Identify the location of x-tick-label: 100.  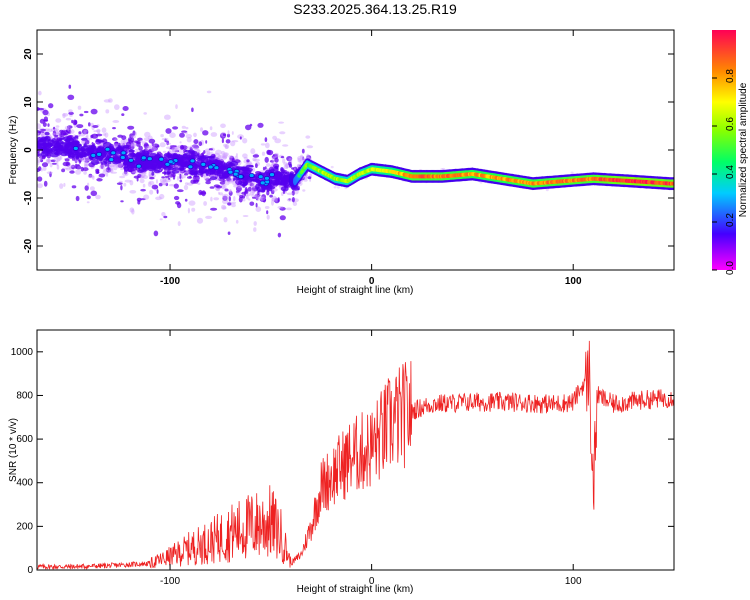
(573, 581).